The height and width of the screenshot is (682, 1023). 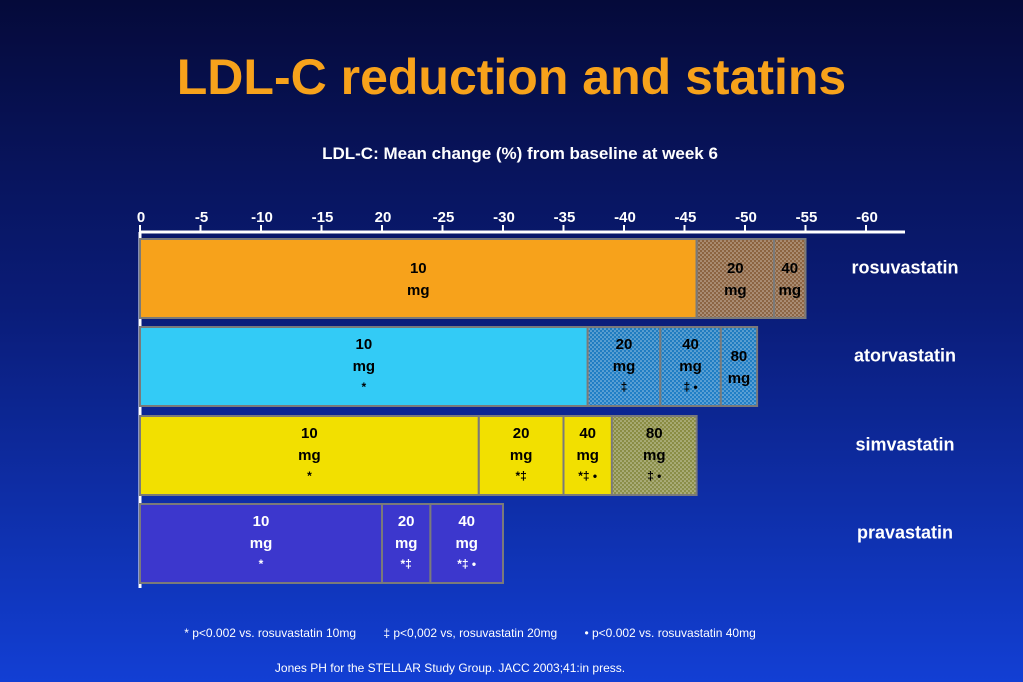 I want to click on page-title: LDL-C reduction and statins, so click(x=511, y=77).